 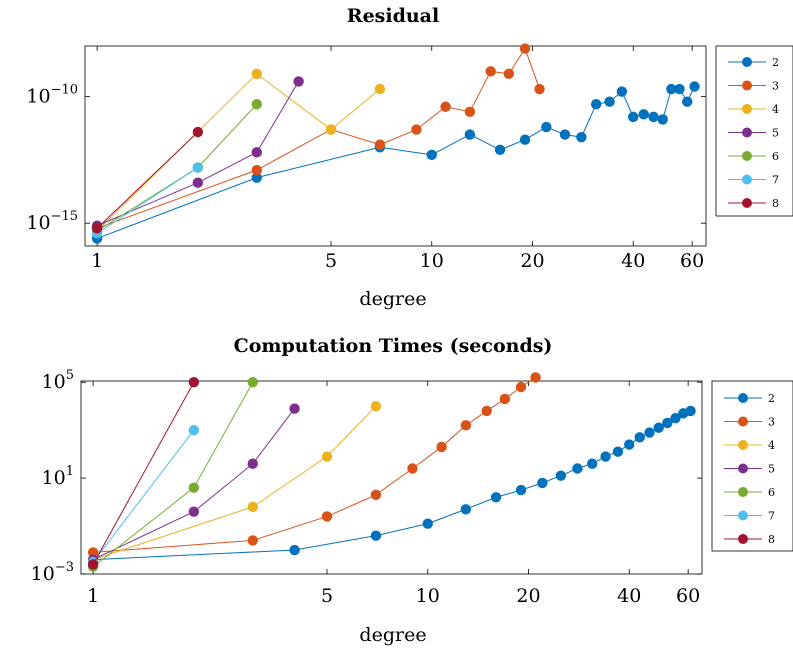 I want to click on series-4-line, so click(x=234, y=483).